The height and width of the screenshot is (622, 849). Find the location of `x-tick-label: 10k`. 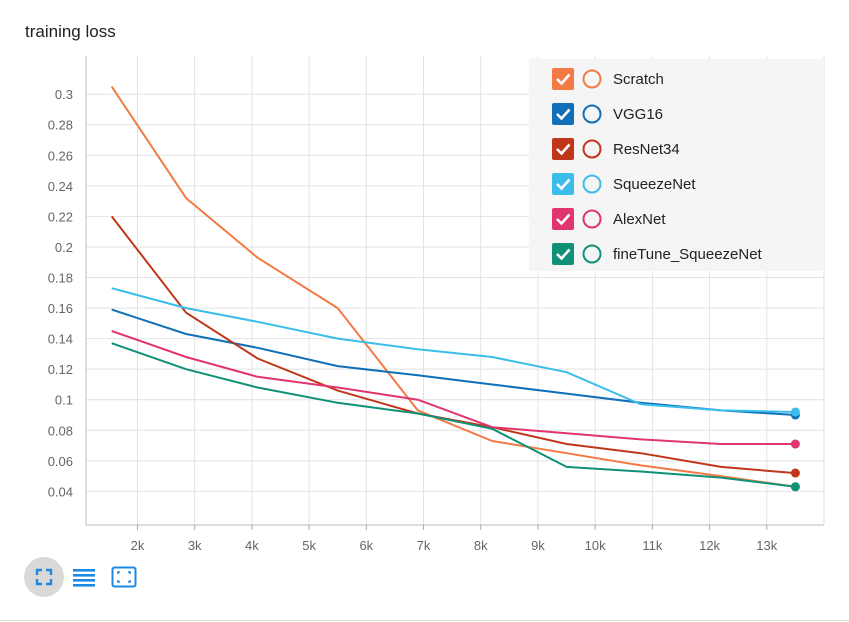

x-tick-label: 10k is located at coordinates (595, 545).